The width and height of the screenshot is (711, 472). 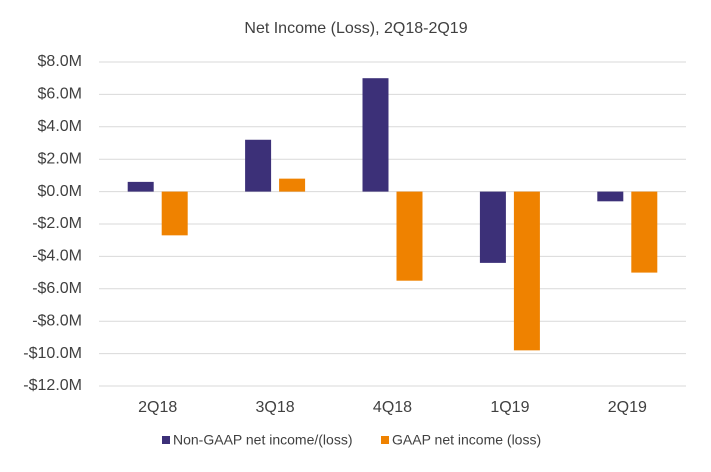 What do you see at coordinates (57, 223) in the screenshot?
I see `y-tick-label: -$2.0M` at bounding box center [57, 223].